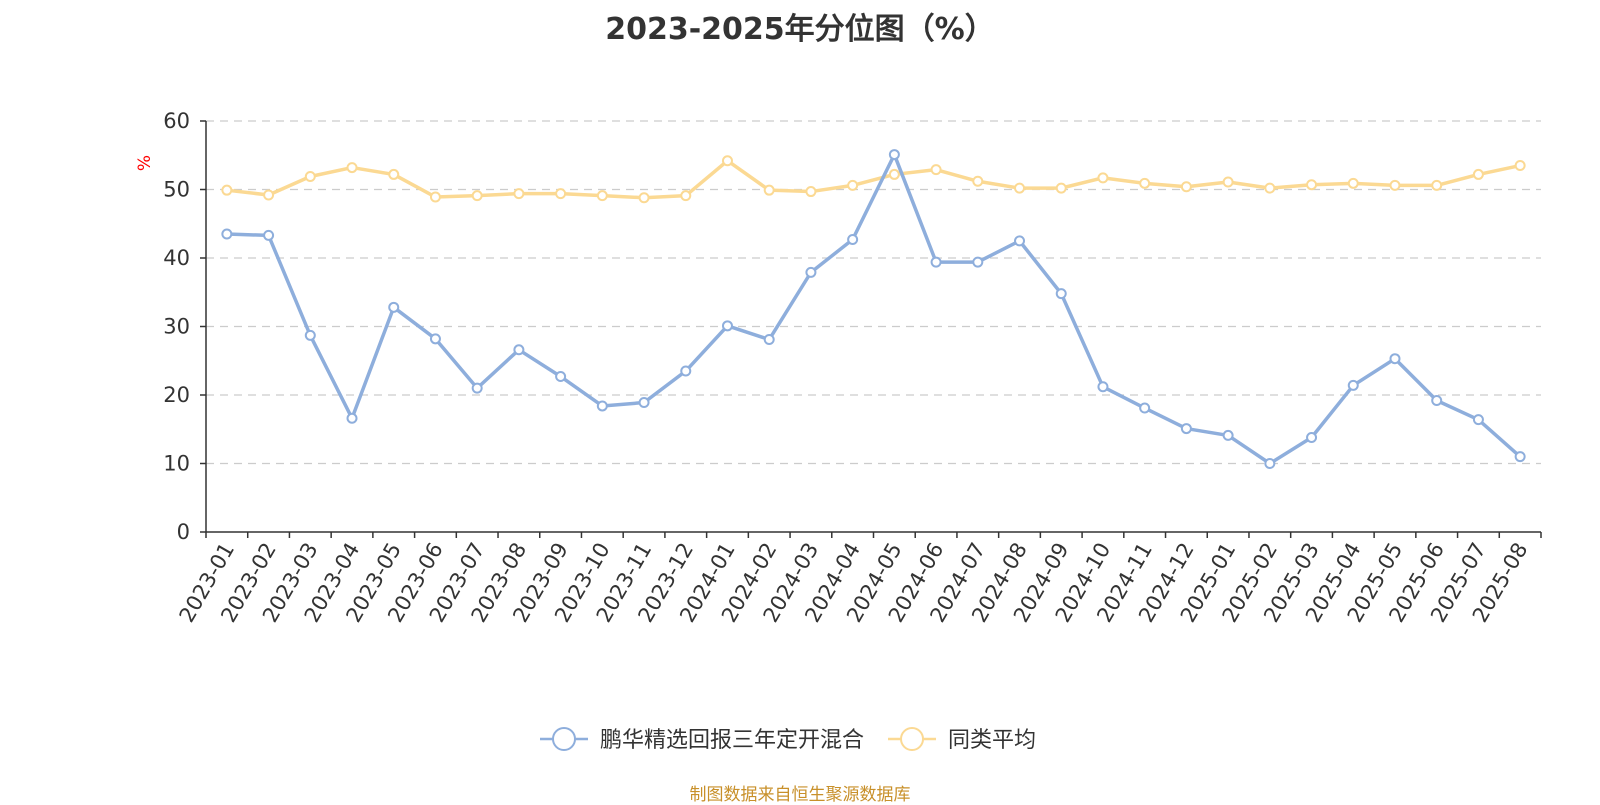 The width and height of the screenshot is (1600, 805). What do you see at coordinates (732, 740) in the screenshot?
I see `legend-label-0: 鹏华精选回报三年定开混合` at bounding box center [732, 740].